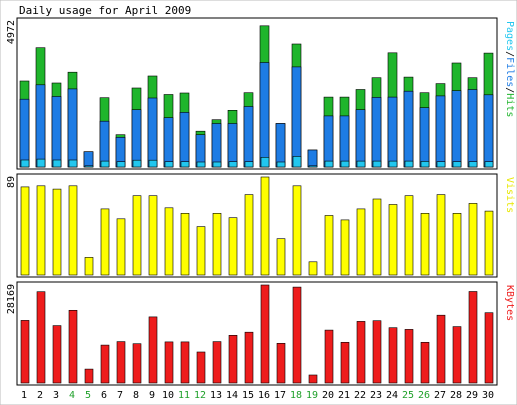 The width and height of the screenshot is (517, 405). What do you see at coordinates (11, 32) in the screenshot?
I see `panel-1-ymax-label: 4972` at bounding box center [11, 32].